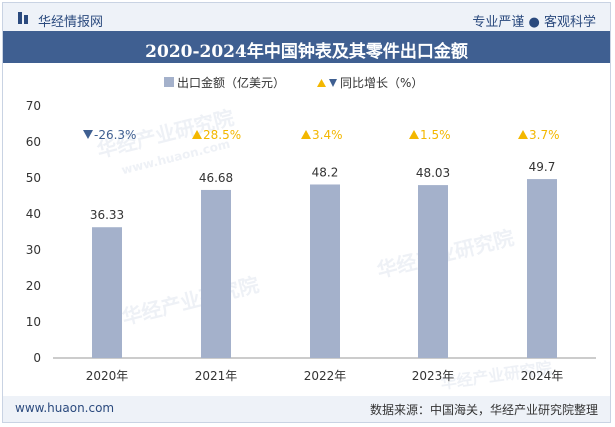 The image size is (615, 427). I want to click on x-tick-label: 2021年, so click(216, 376).